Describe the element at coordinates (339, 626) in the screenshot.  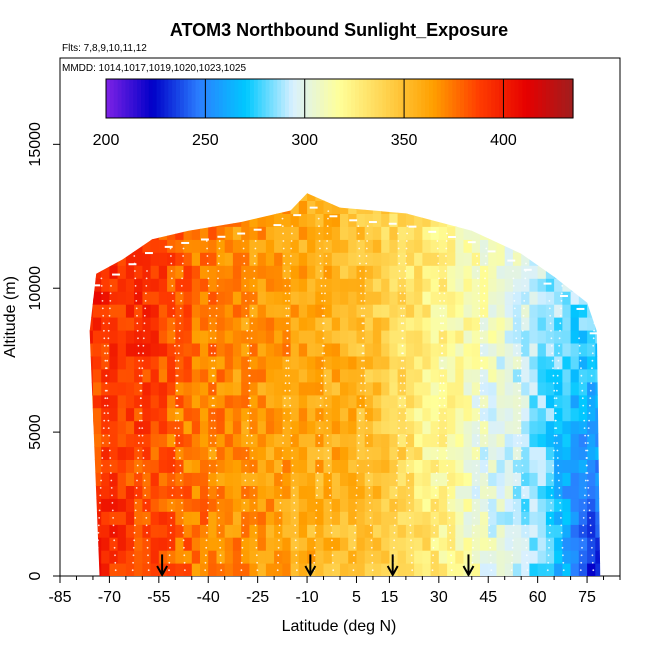
I see `x-axis-label: Latitude (deg N)` at that location.